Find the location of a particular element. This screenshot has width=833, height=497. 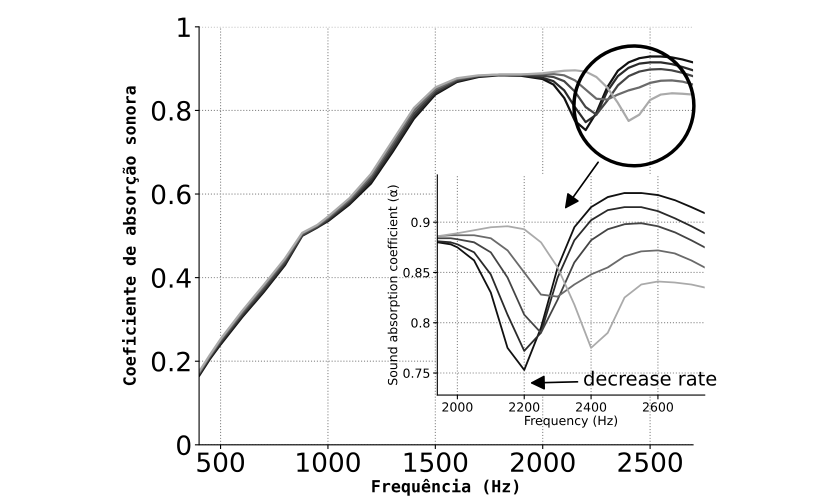

x-tick-label: 2200 is located at coordinates (524, 407).